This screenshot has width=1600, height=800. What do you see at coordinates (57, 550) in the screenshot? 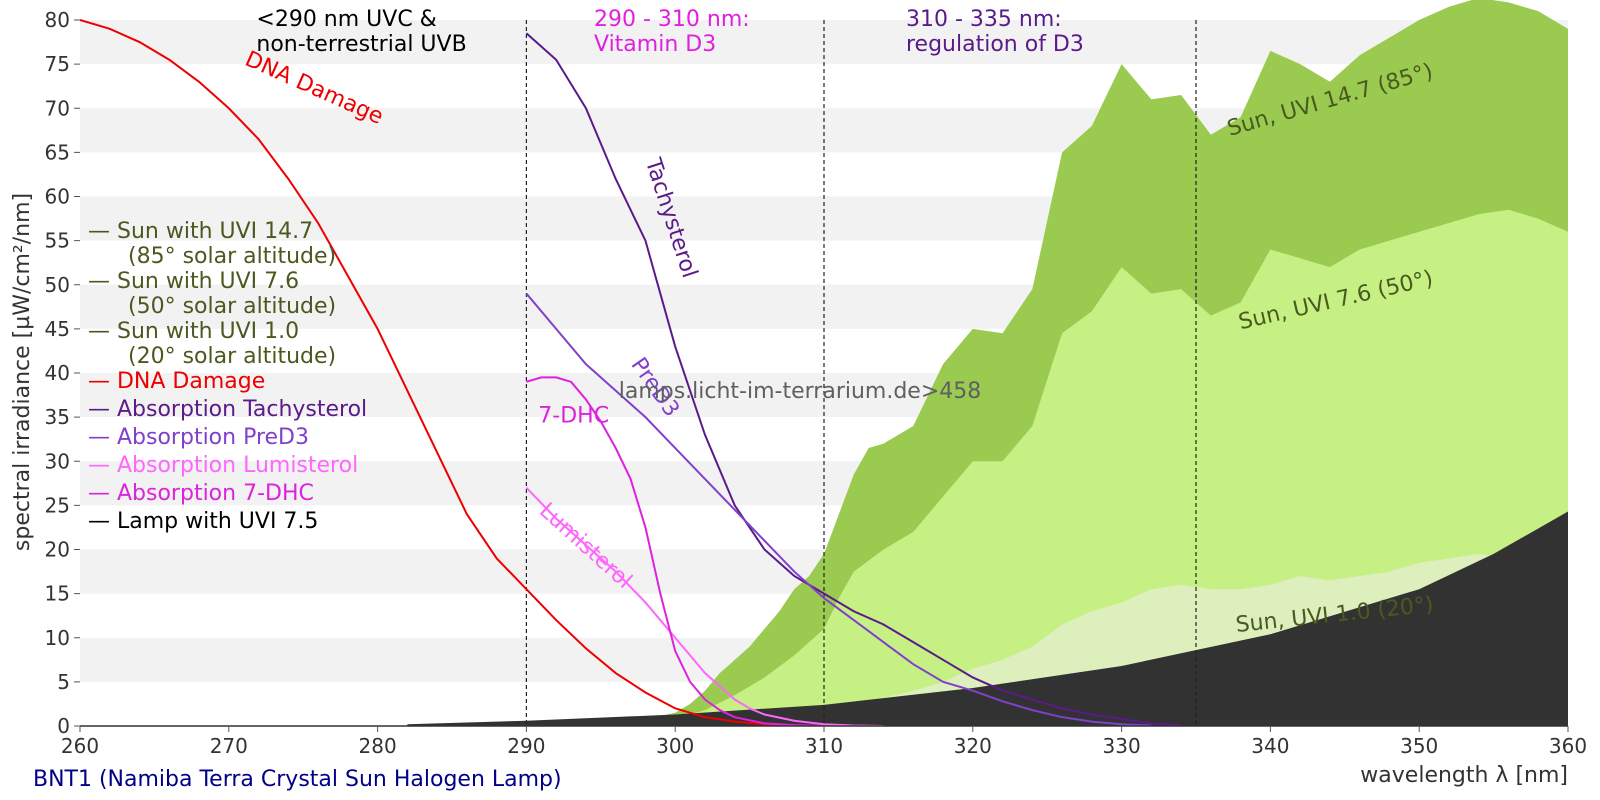
I see `y-tick-label: 20` at bounding box center [57, 550].